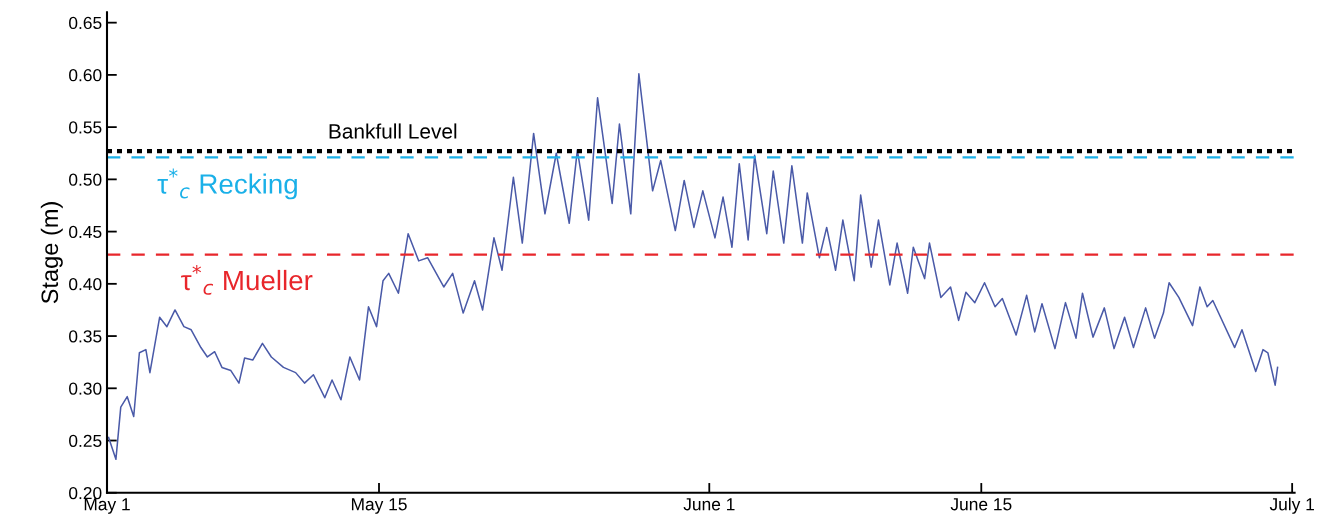  I want to click on x-tick-label: June 15, so click(981, 504).